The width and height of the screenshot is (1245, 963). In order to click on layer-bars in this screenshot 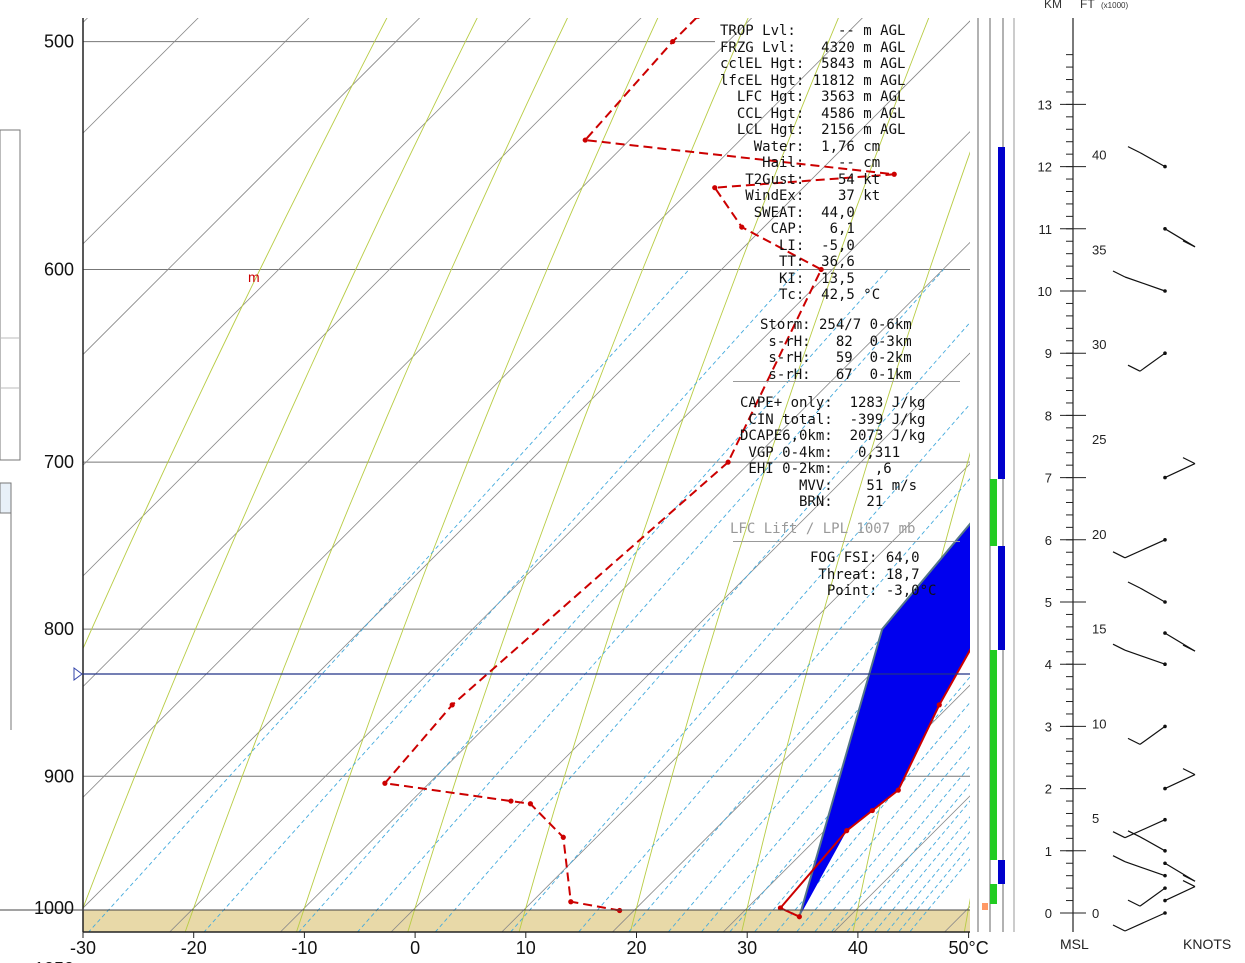, I will do `click(996, 475)`.